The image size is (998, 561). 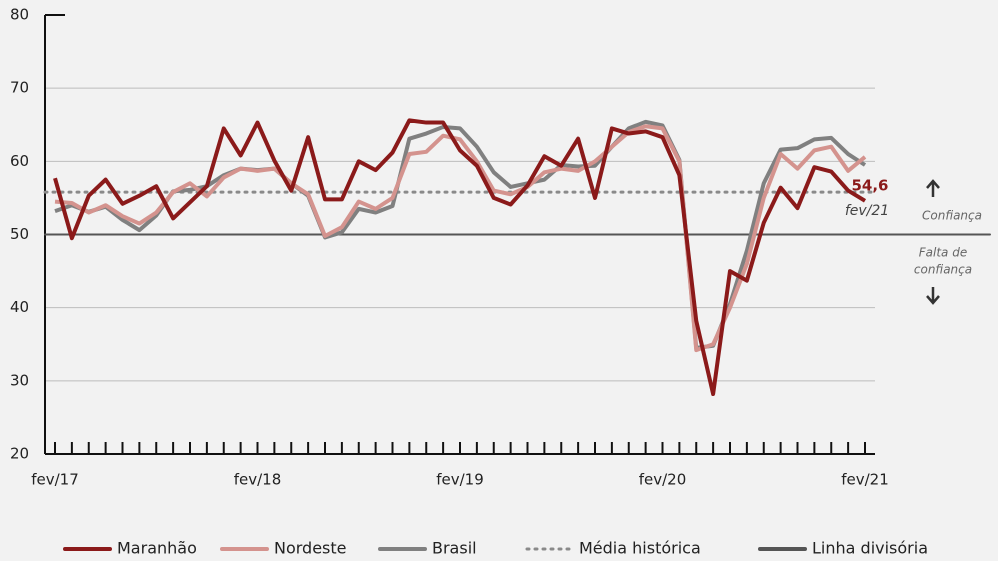 What do you see at coordinates (19, 15) in the screenshot?
I see `y-tick-label: 80` at bounding box center [19, 15].